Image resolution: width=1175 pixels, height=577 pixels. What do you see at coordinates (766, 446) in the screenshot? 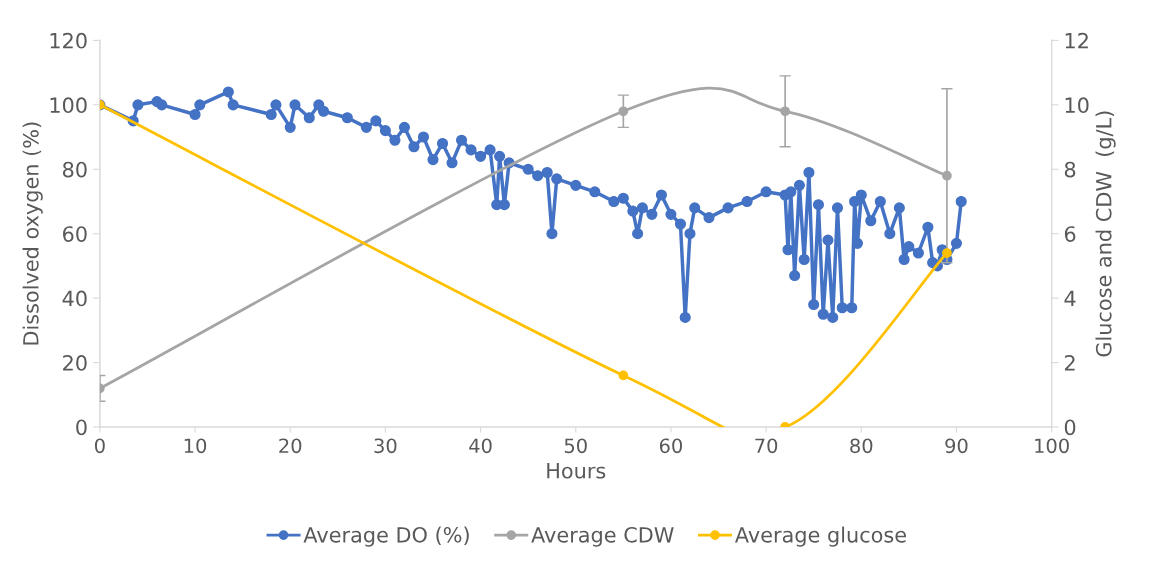
I see `x-tick-label: 70` at bounding box center [766, 446].